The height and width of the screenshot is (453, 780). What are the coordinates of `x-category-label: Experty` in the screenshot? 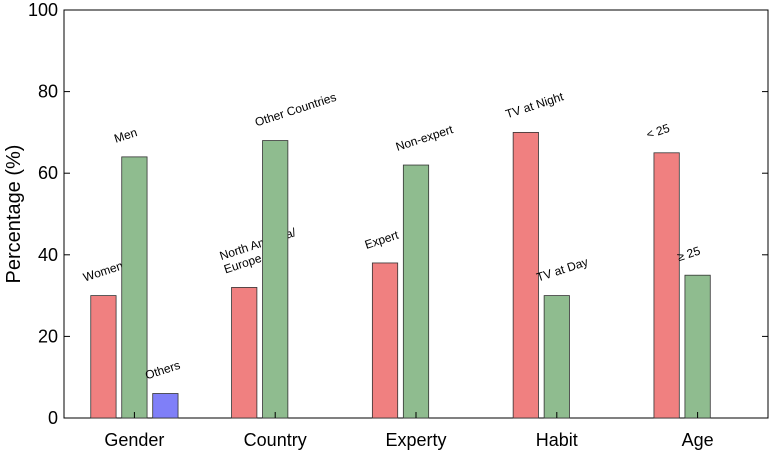 It's located at (415, 440).